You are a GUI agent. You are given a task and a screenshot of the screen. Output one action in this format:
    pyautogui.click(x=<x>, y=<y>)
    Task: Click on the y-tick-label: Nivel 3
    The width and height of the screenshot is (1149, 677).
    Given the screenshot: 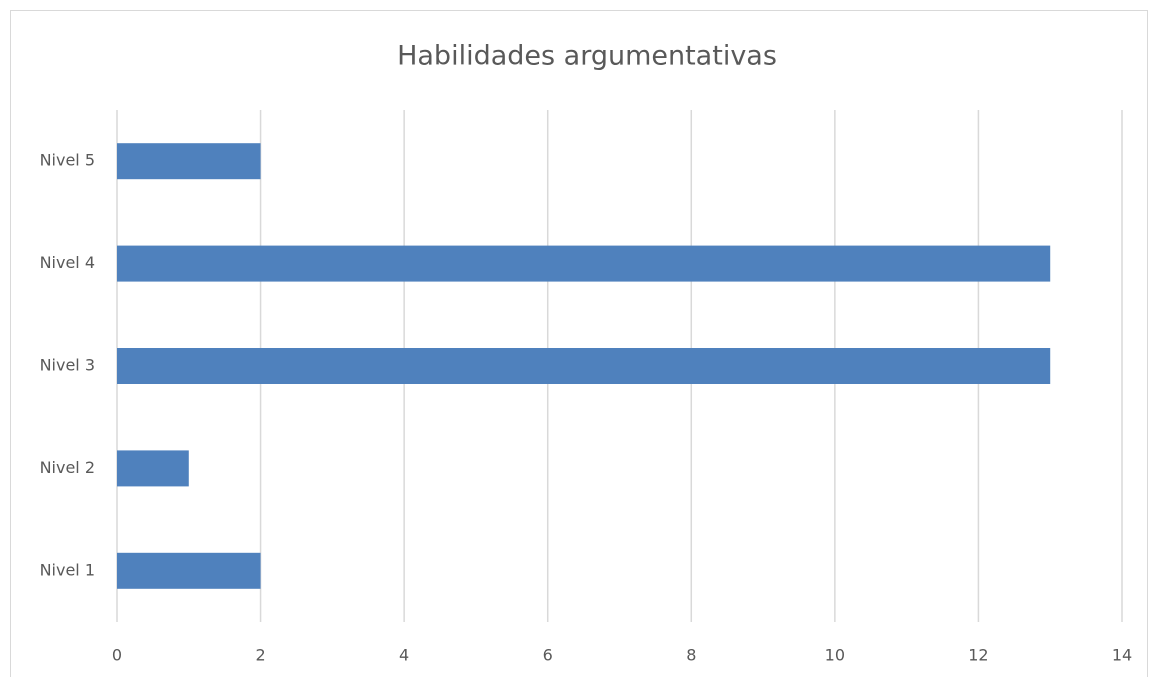 What is the action you would take?
    pyautogui.click(x=67, y=365)
    